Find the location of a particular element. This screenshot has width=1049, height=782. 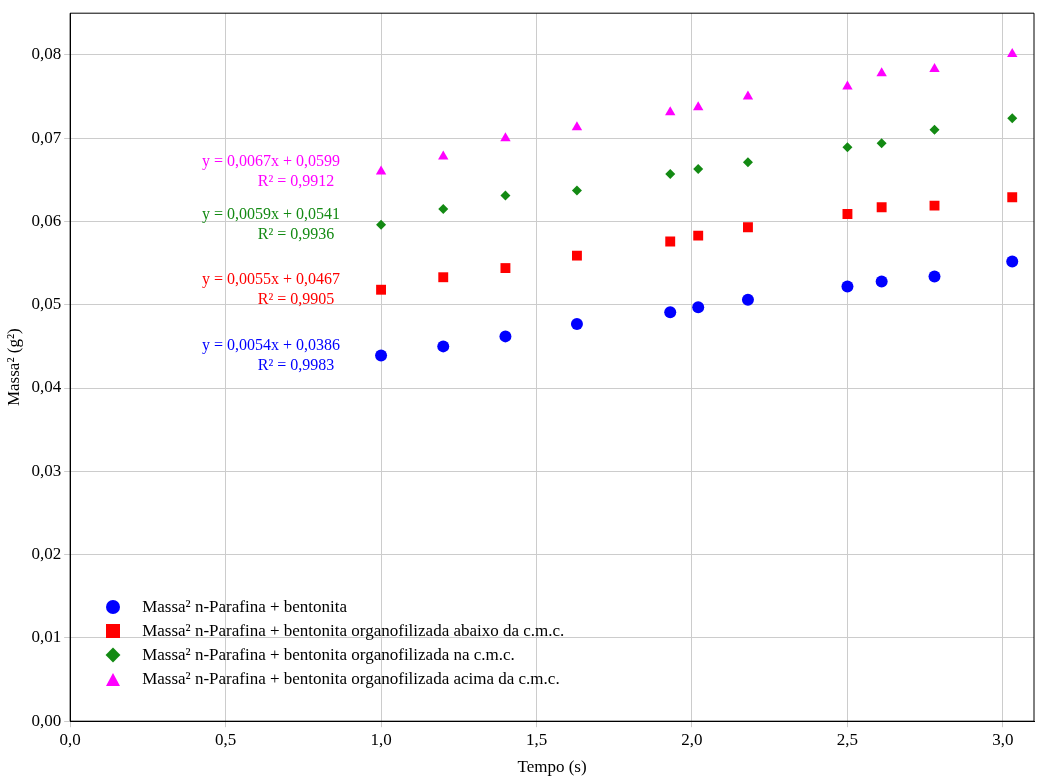

annotation: y = 0,0067x + 0,0599 R² = 0,9912 is located at coordinates (271, 170).